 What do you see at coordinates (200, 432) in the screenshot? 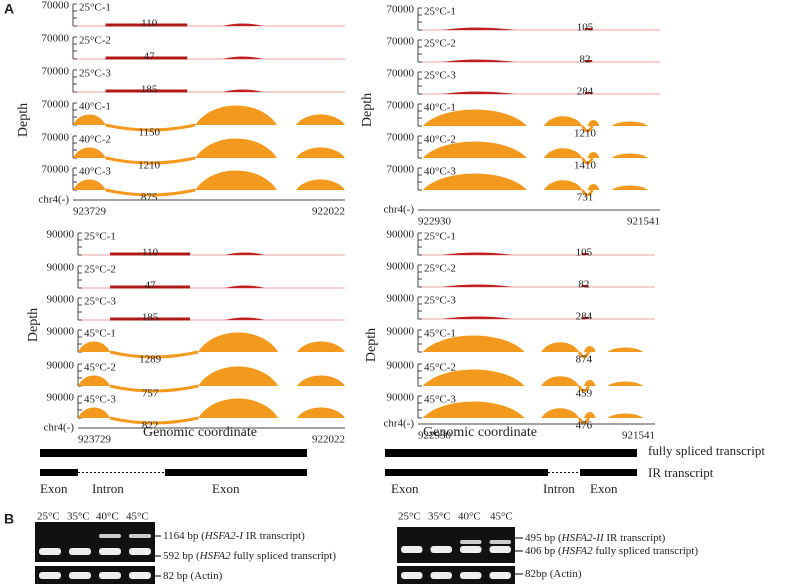
I see `x-axis-label: Genomic coordinate` at bounding box center [200, 432].